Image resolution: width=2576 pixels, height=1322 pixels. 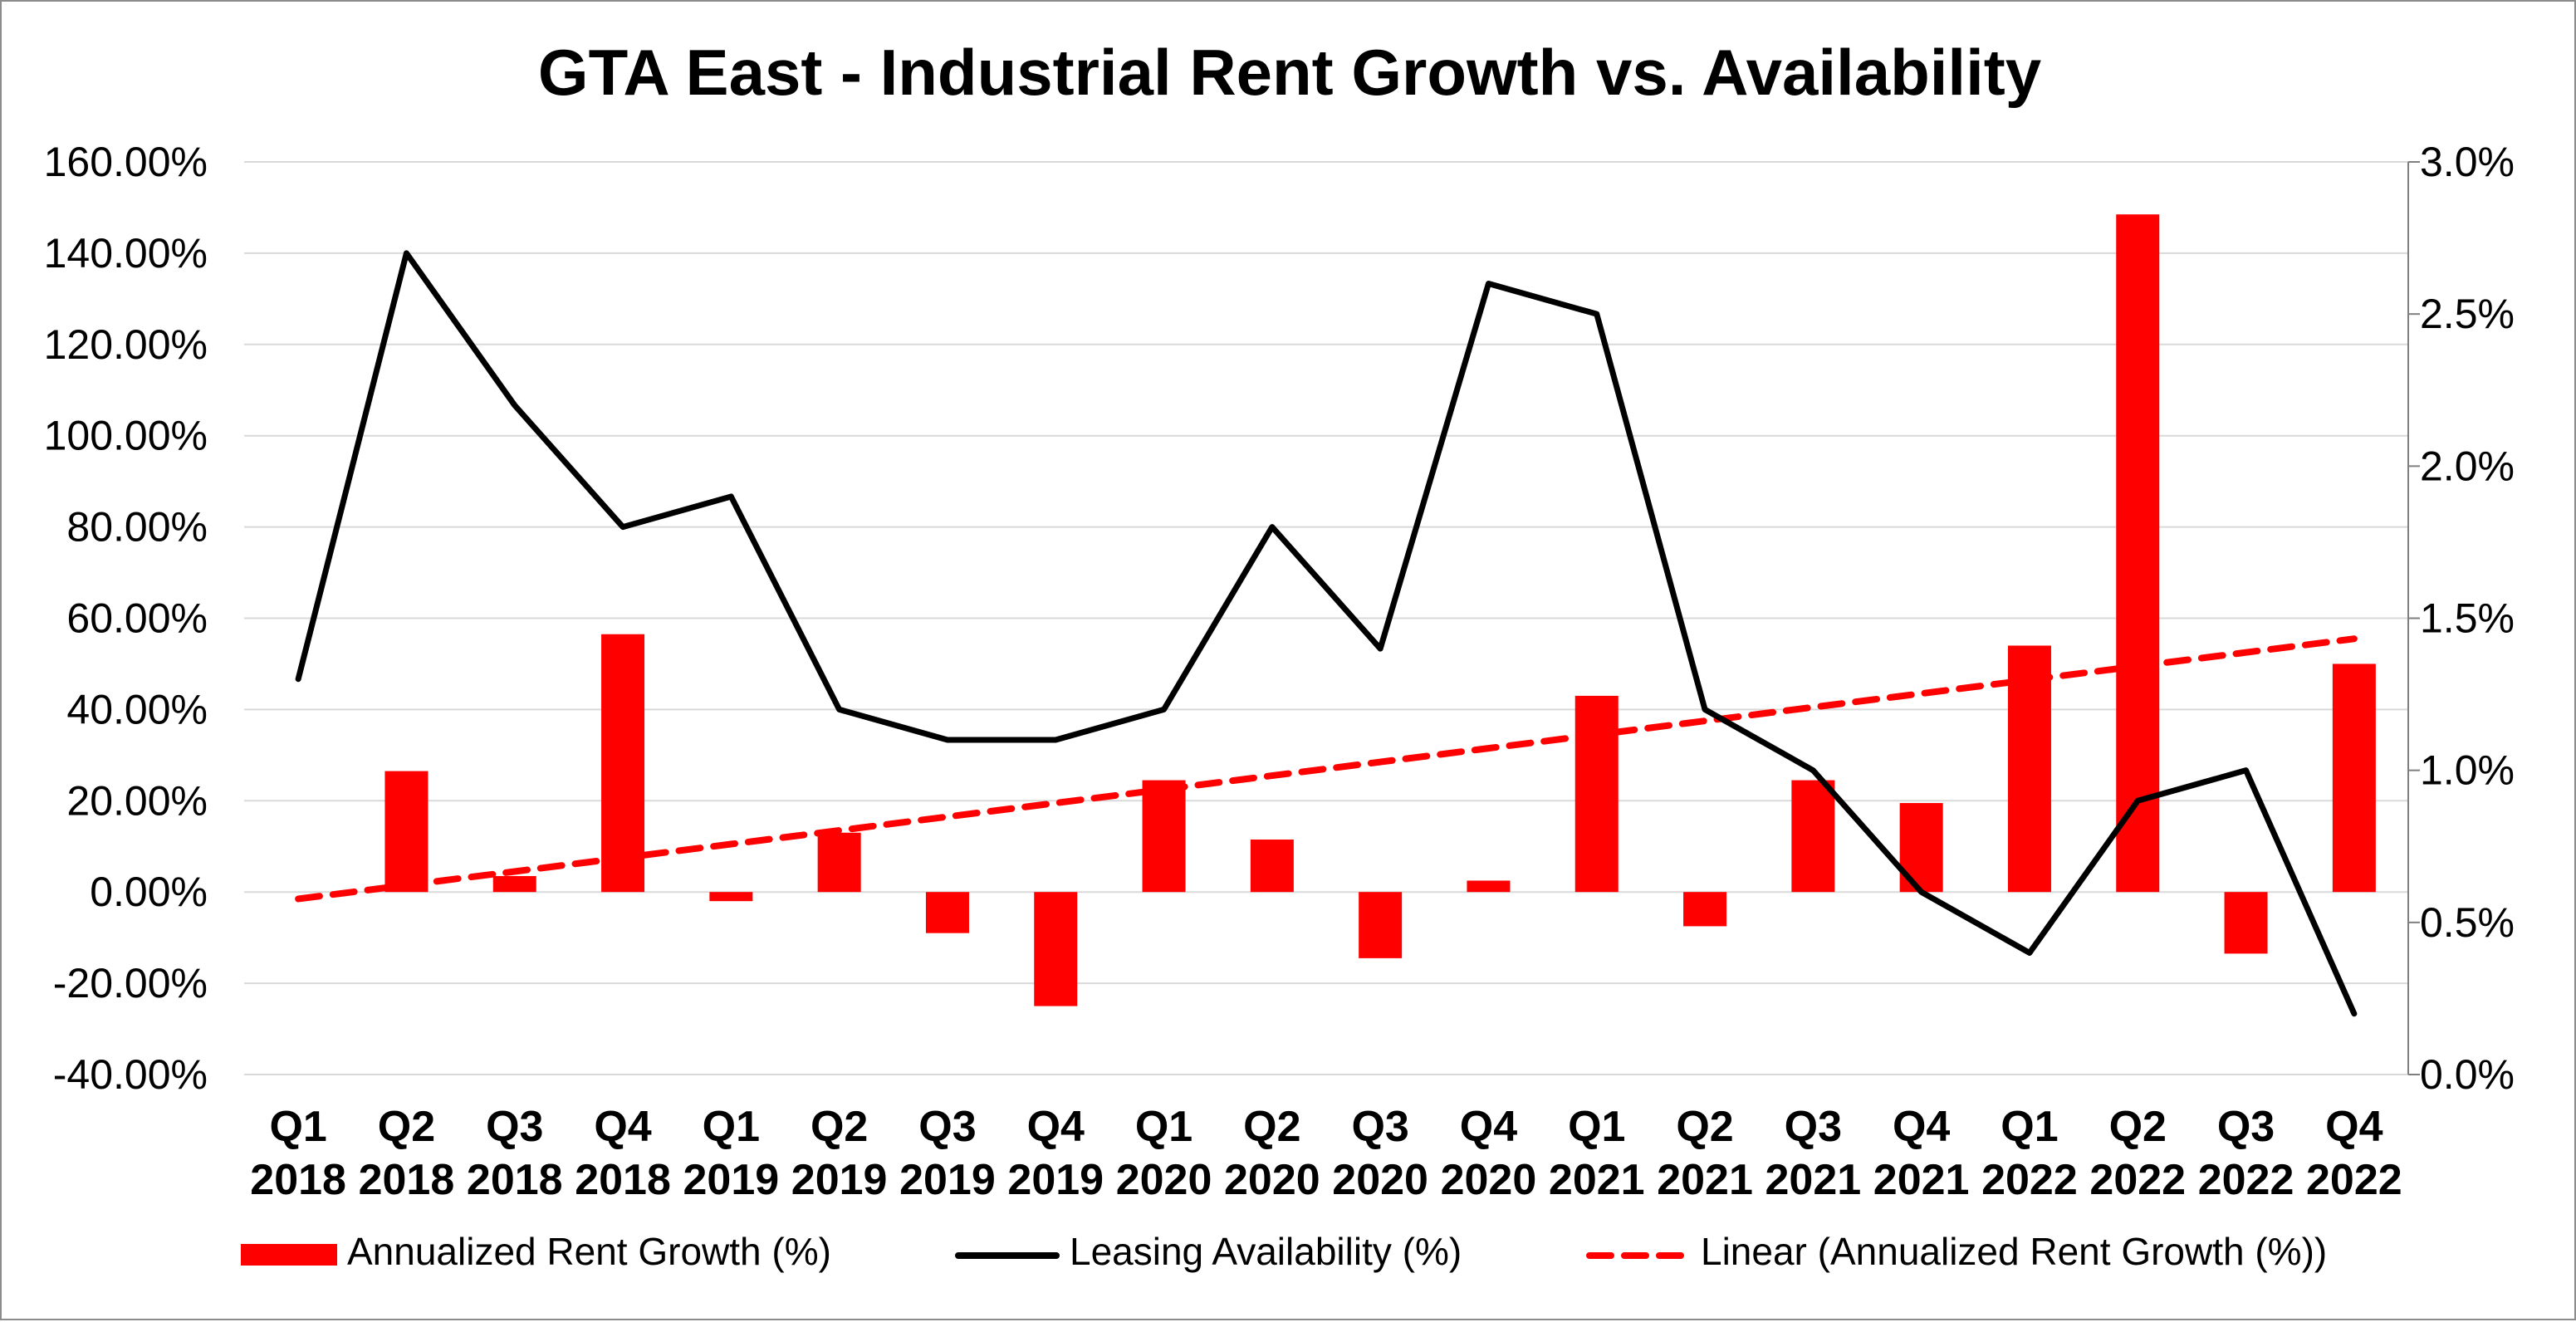 I want to click on left-tick-label: 140.00%, so click(x=126, y=254).